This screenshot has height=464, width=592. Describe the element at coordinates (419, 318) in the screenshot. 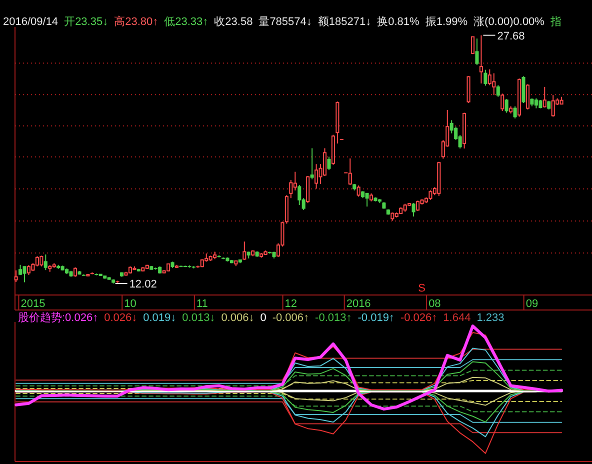

I see `header-text: -0.026↑` at that location.